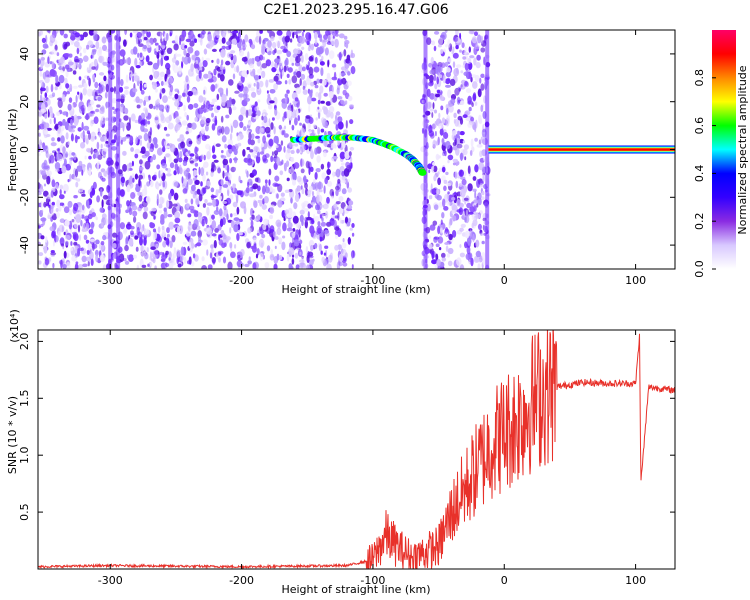  I want to click on x-tick-label: 100, so click(635, 280).